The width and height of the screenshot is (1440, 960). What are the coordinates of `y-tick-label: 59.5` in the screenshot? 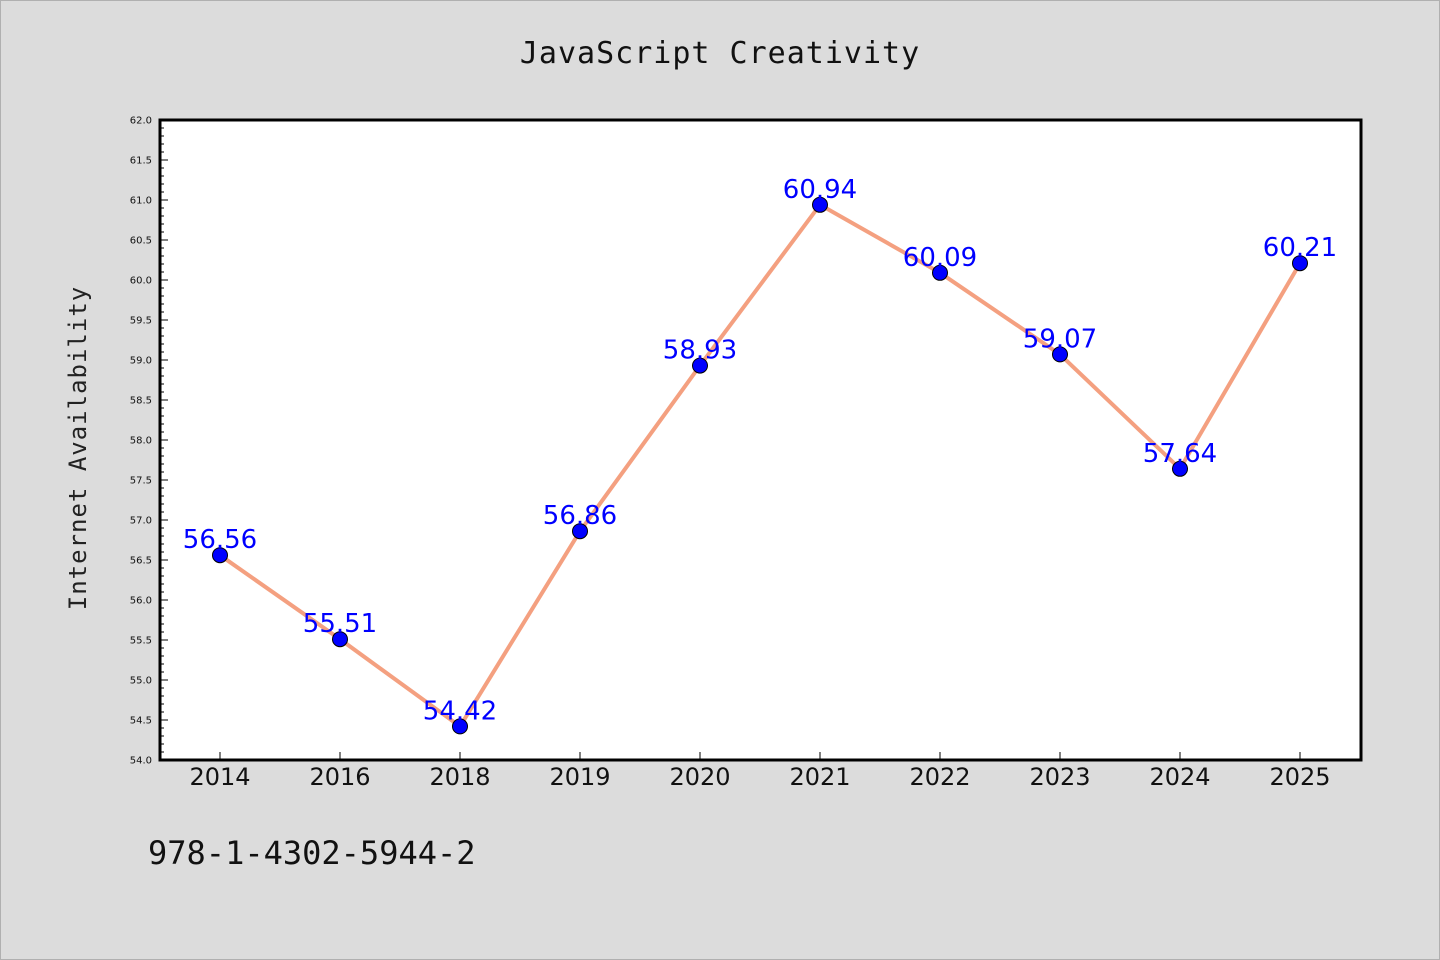 It's located at (141, 321).